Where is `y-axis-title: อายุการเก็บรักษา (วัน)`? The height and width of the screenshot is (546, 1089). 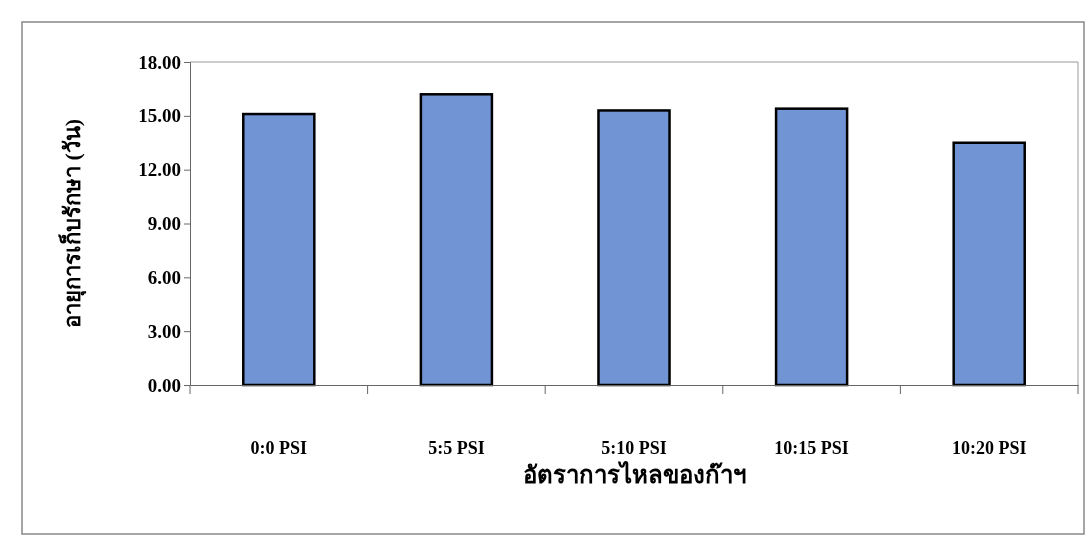
y-axis-title: อายุการเก็บรักษา (วัน) is located at coordinates (72, 223).